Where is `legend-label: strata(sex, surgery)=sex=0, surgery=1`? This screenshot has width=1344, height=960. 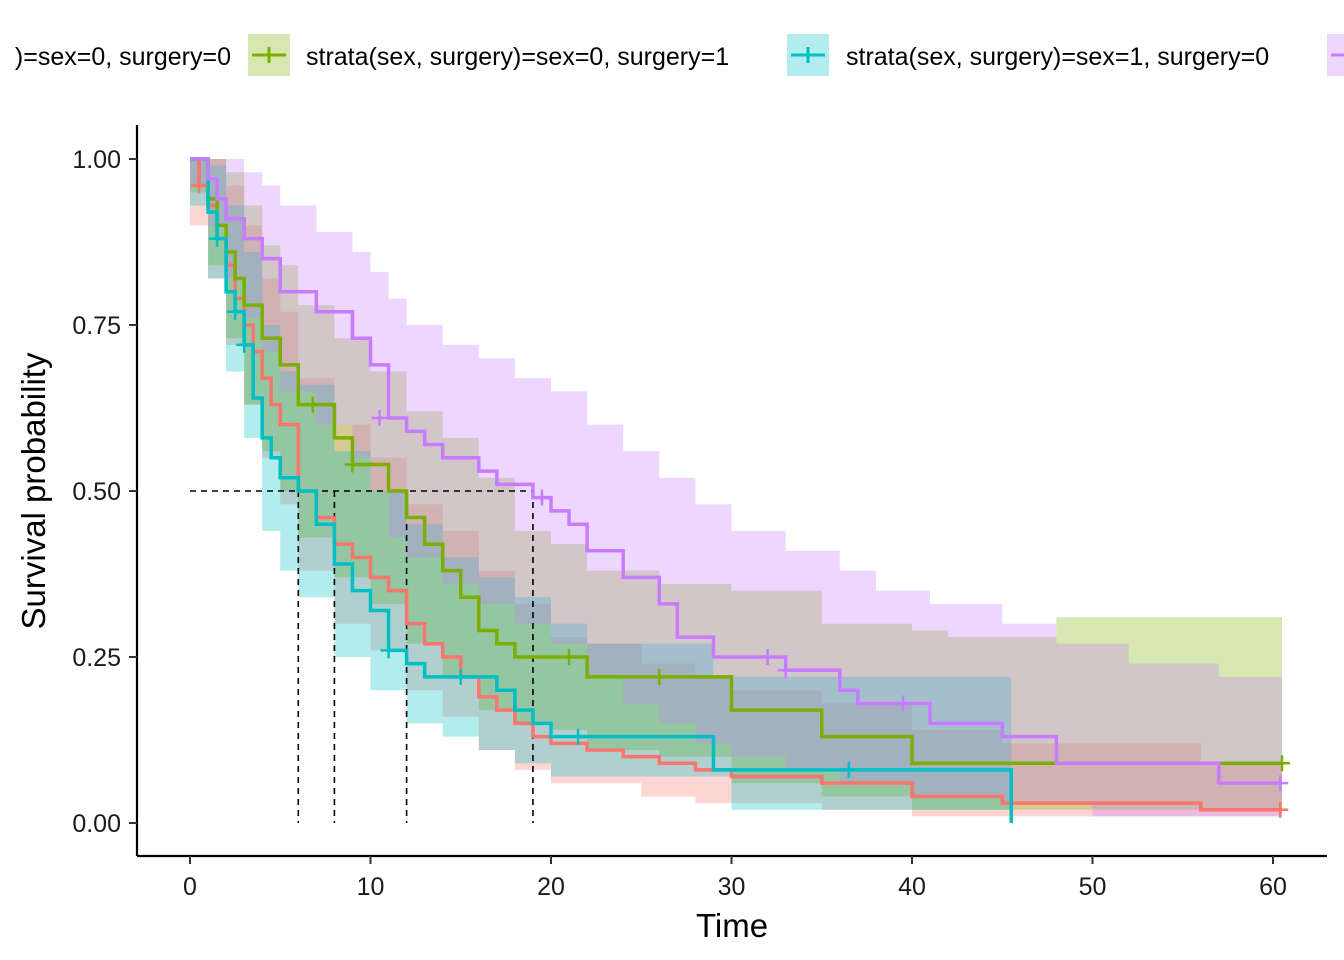
legend-label: strata(sex, surgery)=sex=0, surgery=1 is located at coordinates (517, 57).